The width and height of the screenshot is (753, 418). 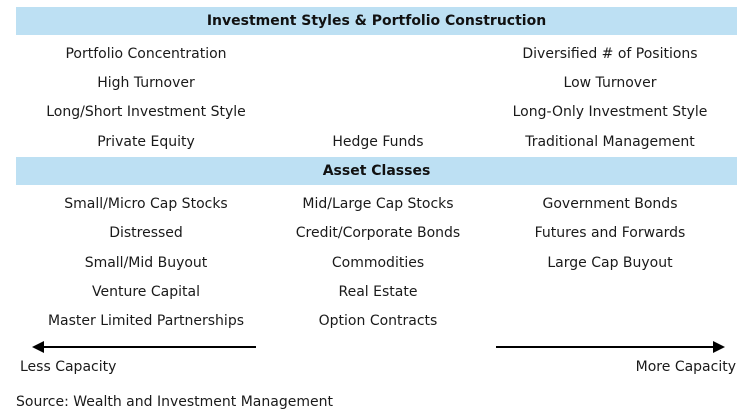 I want to click on assets-header-title: Asset Classes, so click(x=376, y=171).